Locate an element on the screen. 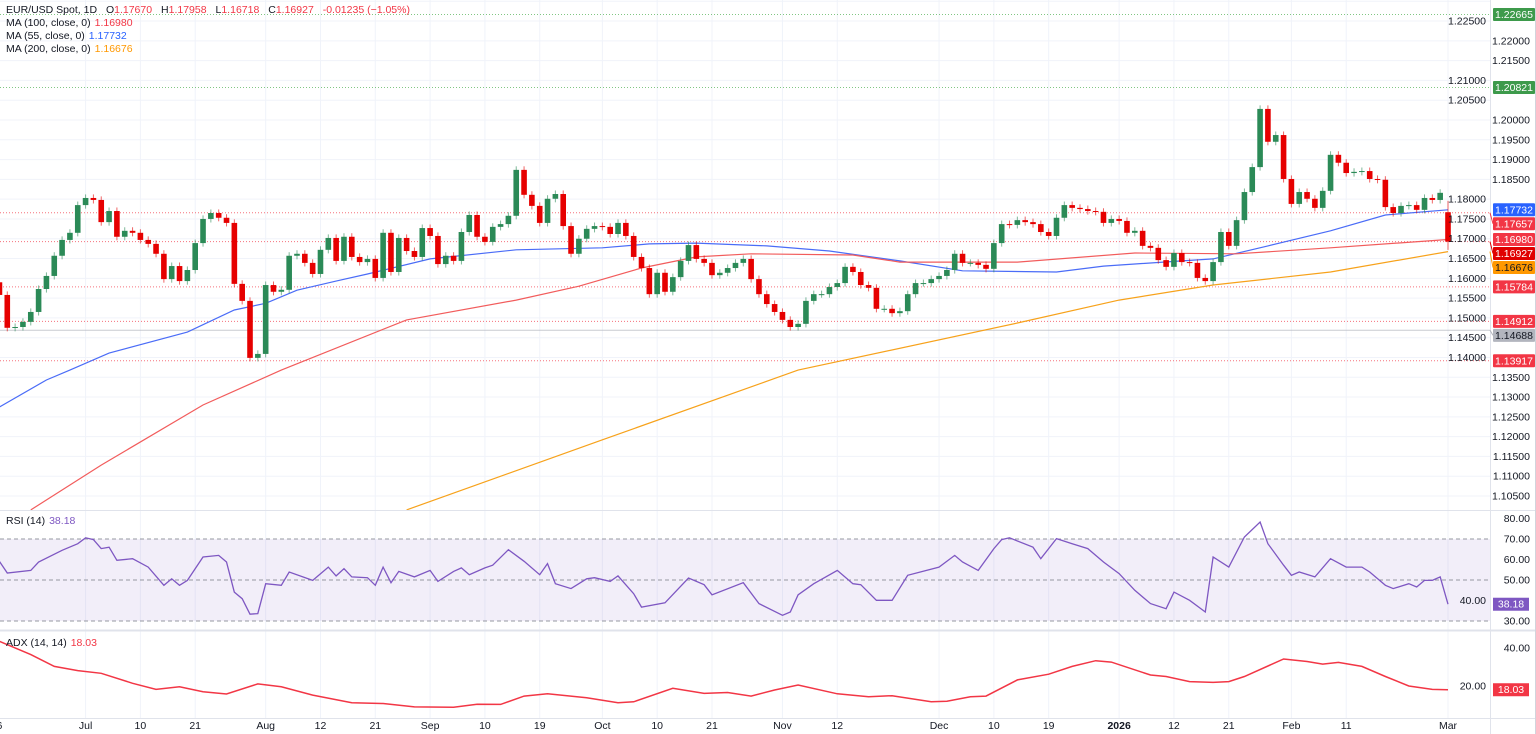 This screenshot has width=1536, height=734. close-label: C is located at coordinates (272, 10).